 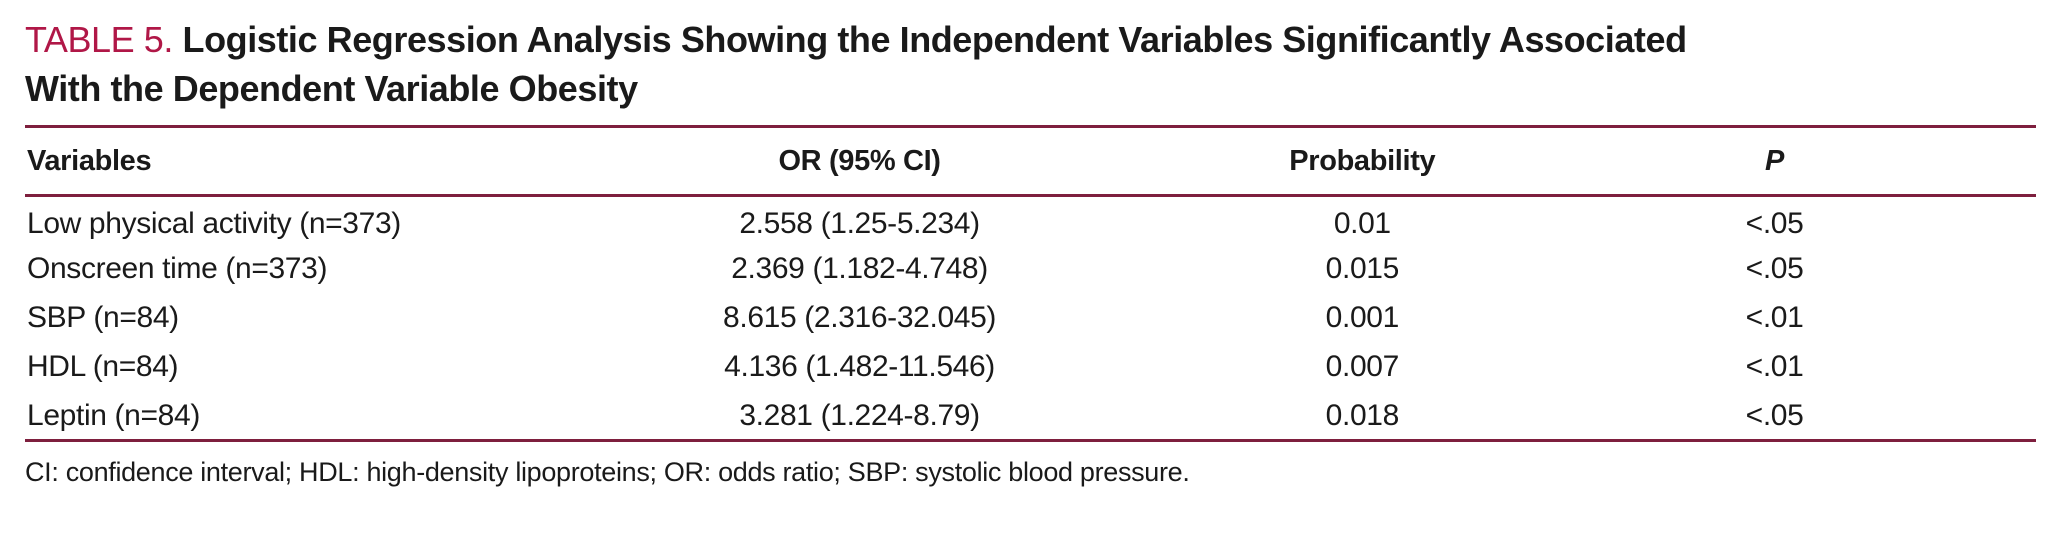 I want to click on cell-probability: 0.015, so click(x=1362, y=269).